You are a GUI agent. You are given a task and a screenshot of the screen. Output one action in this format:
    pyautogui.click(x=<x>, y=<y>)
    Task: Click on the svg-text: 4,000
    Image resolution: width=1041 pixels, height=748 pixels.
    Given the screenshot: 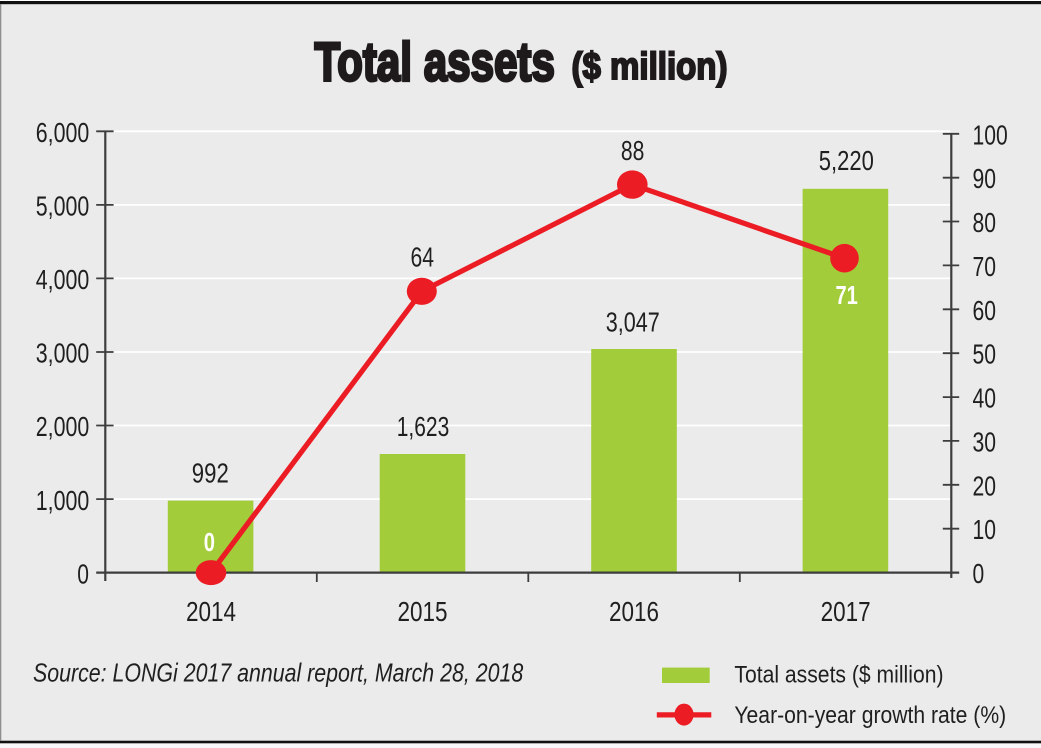 What is the action you would take?
    pyautogui.click(x=63, y=279)
    